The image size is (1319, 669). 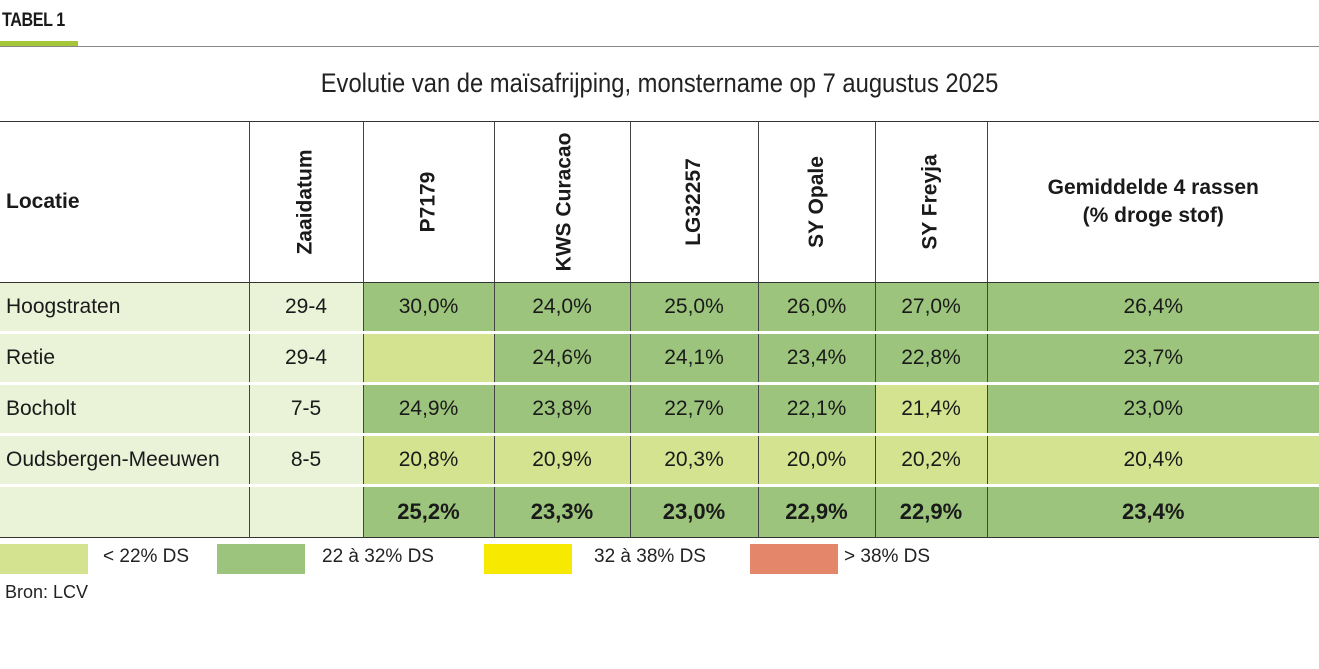 I want to click on header-sy-opale: SY Opale, so click(x=816, y=202).